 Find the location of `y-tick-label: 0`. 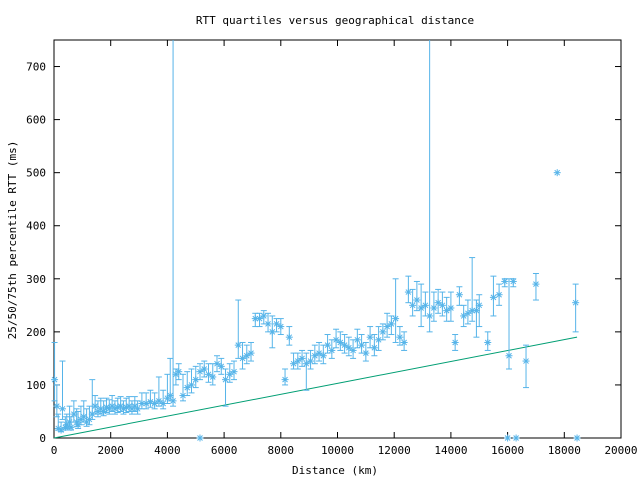

y-tick-label: 0 is located at coordinates (42, 438).